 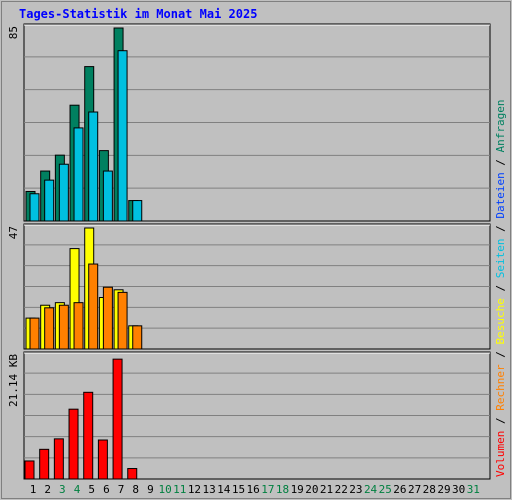 I want to click on day-label-21: 21, so click(x=326, y=489).